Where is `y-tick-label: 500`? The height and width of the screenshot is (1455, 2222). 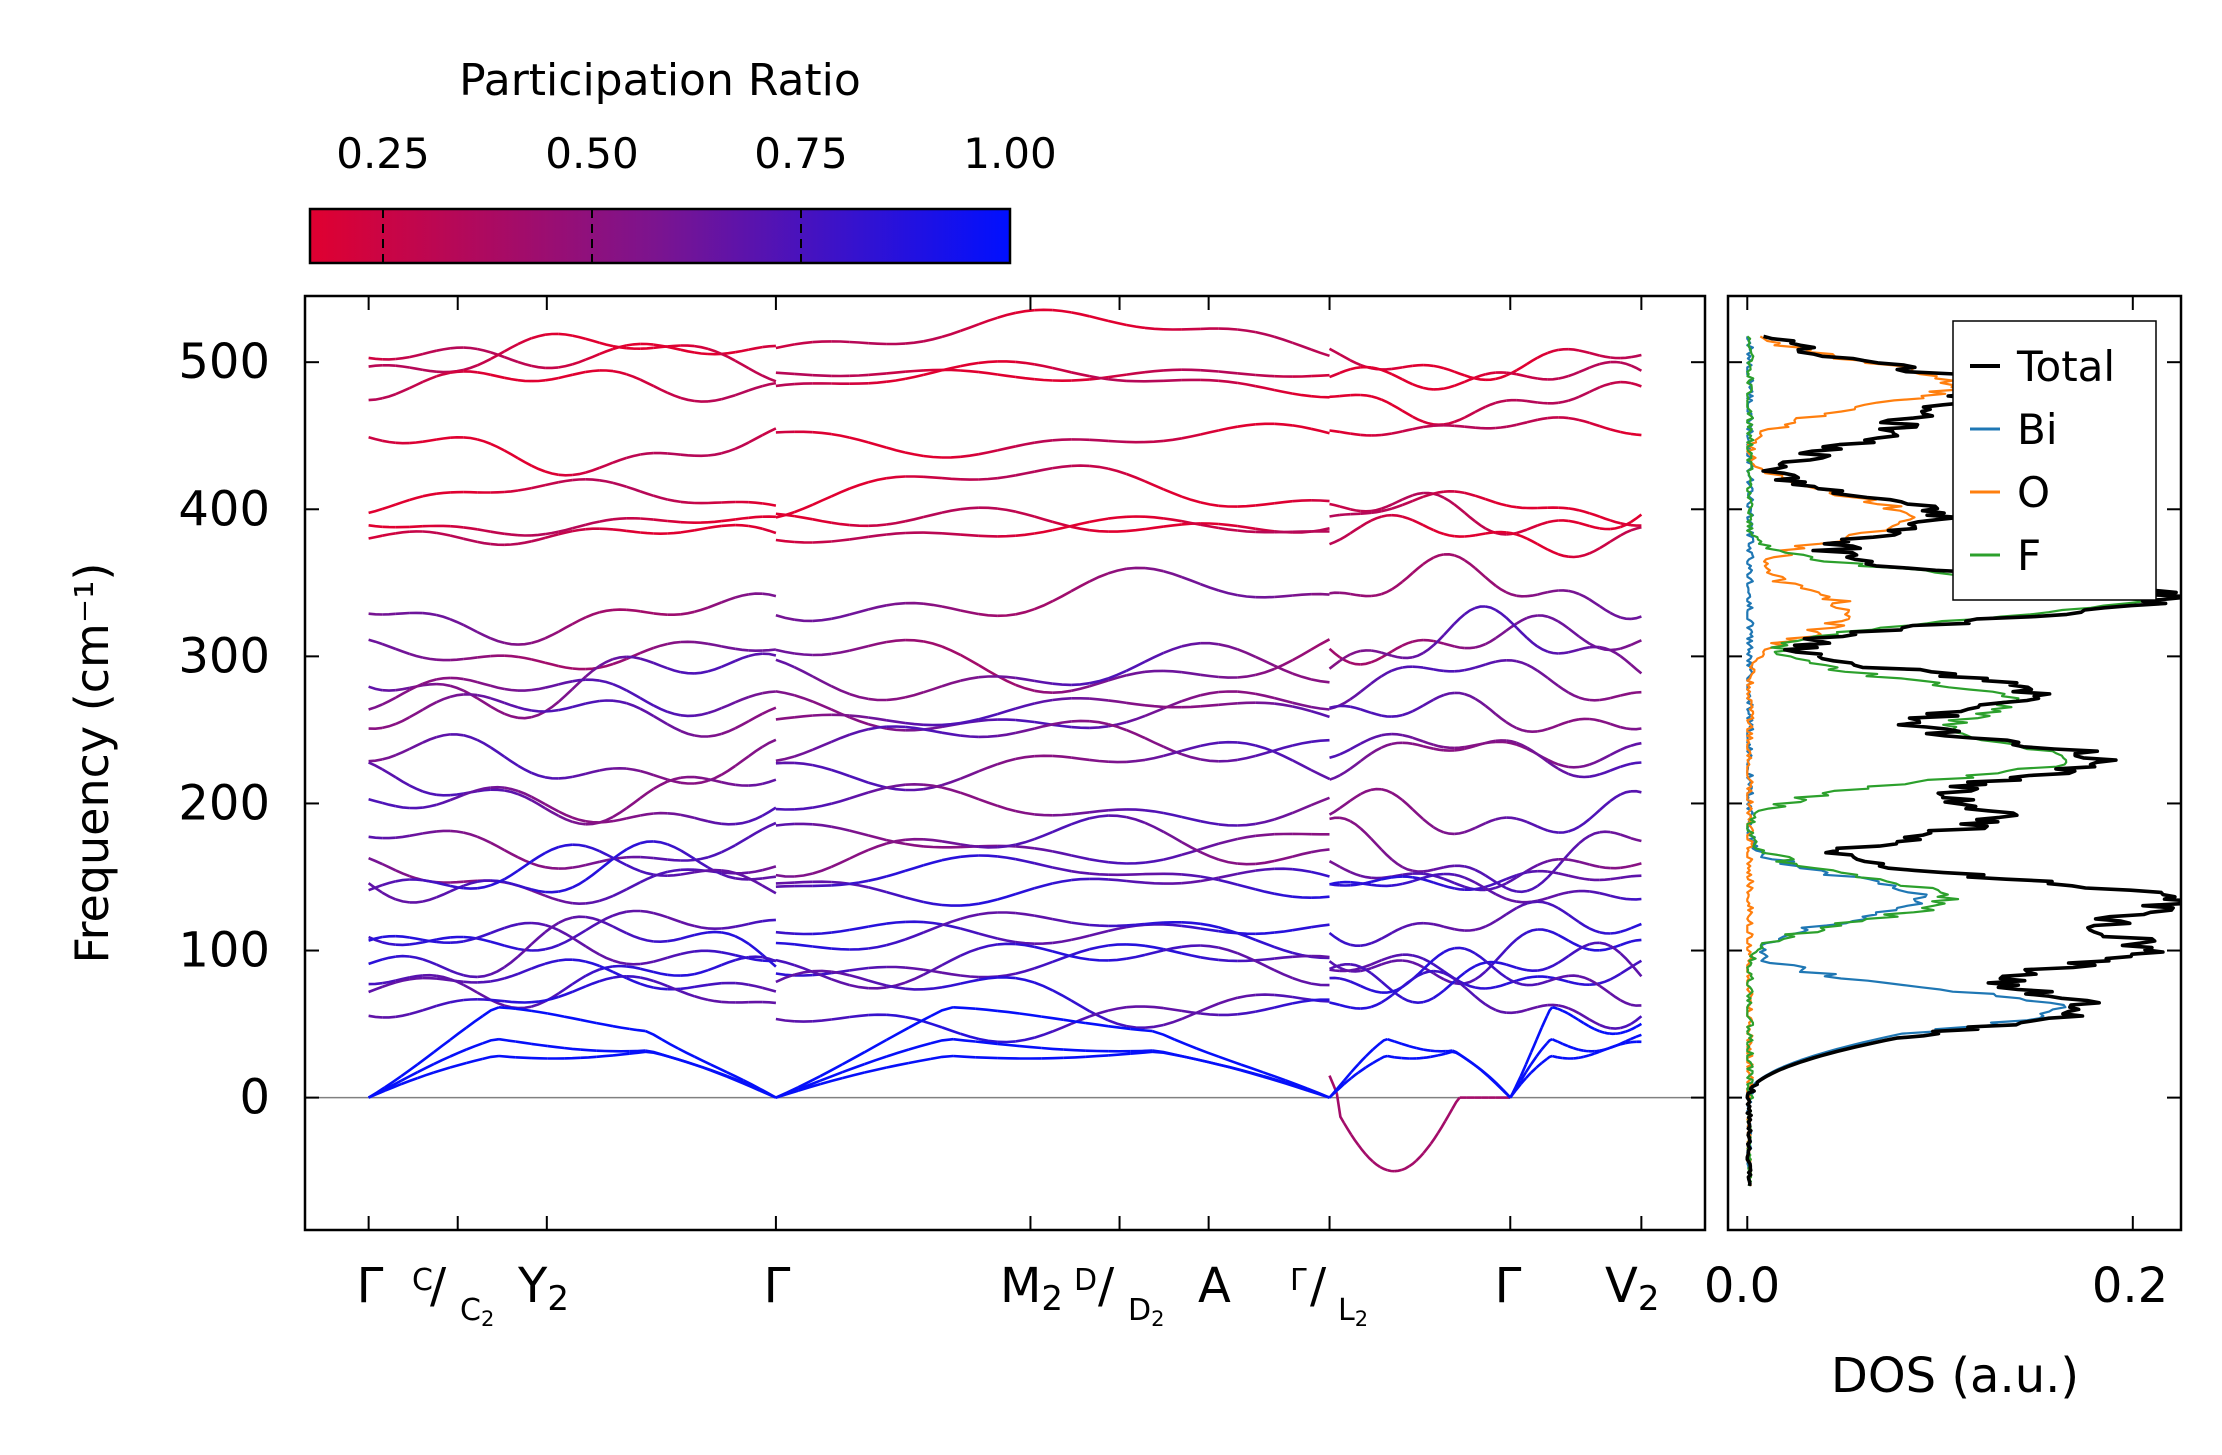 y-tick-label: 500 is located at coordinates (224, 362).